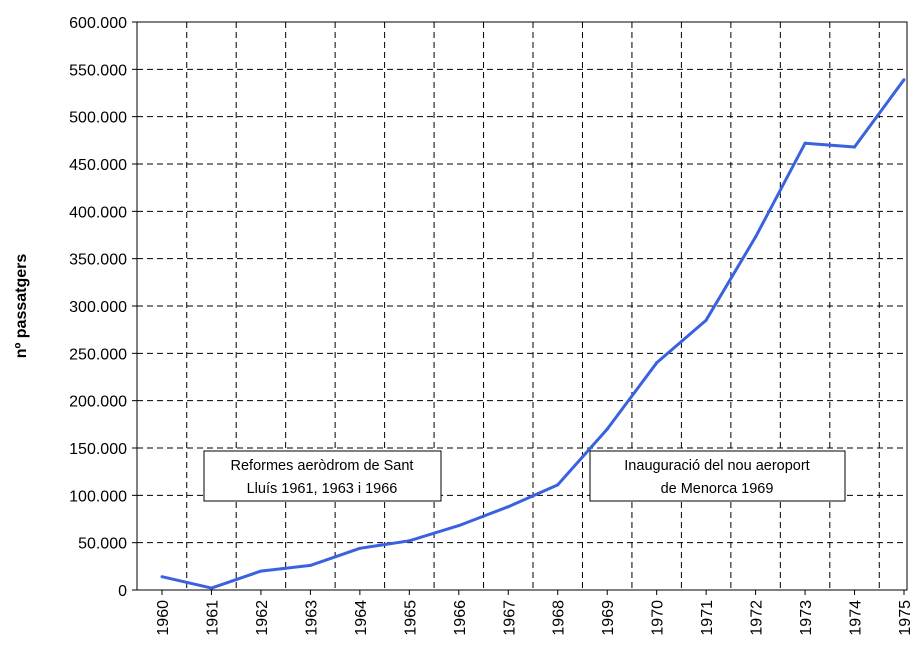 Image resolution: width=918 pixels, height=647 pixels. What do you see at coordinates (657, 363) in the screenshot?
I see `data-point-1970` at bounding box center [657, 363].